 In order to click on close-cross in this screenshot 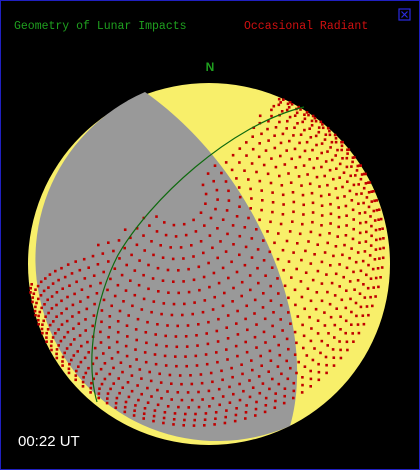, I will do `click(404, 14)`.